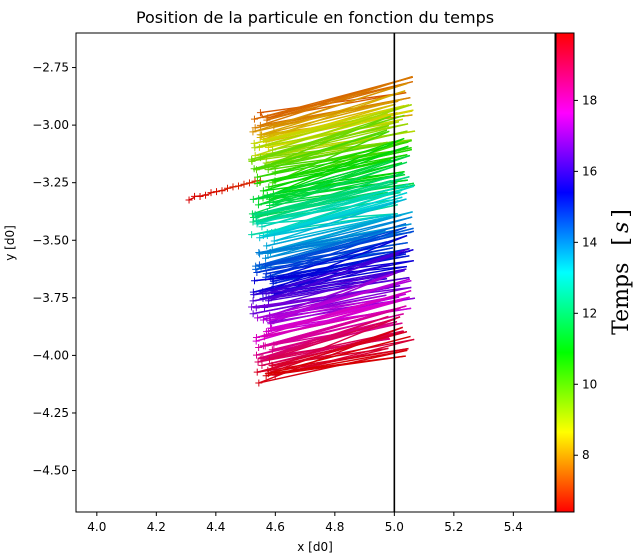  What do you see at coordinates (589, 171) in the screenshot?
I see `colorbar-tick-label: 16` at bounding box center [589, 171].